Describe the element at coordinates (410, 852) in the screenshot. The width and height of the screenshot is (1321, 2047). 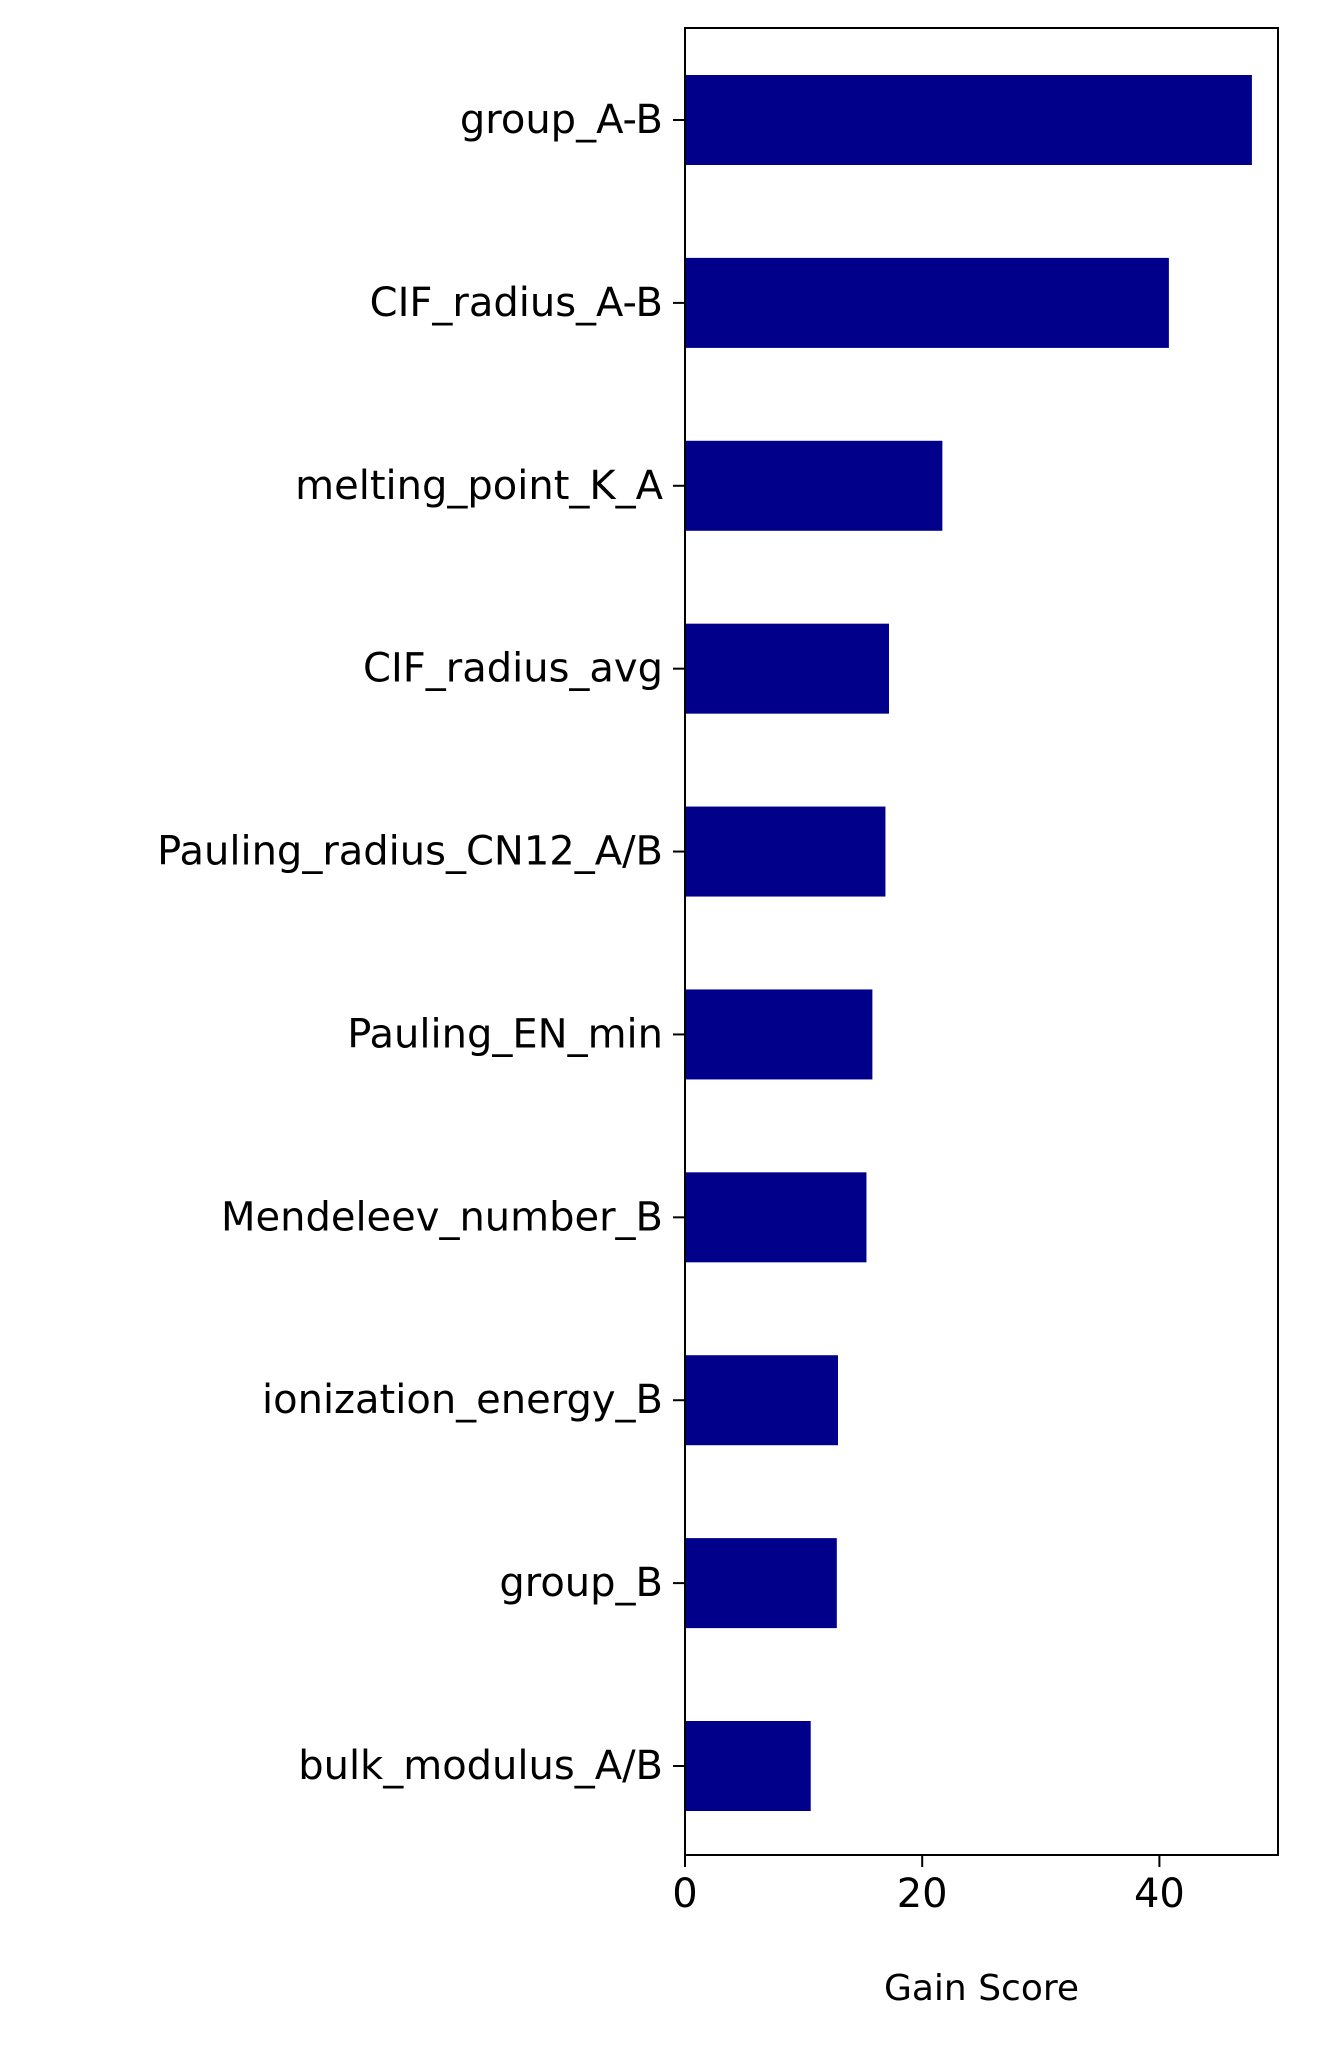
I see `y-tick-label: Pauling_radius_CN12_A/B` at that location.